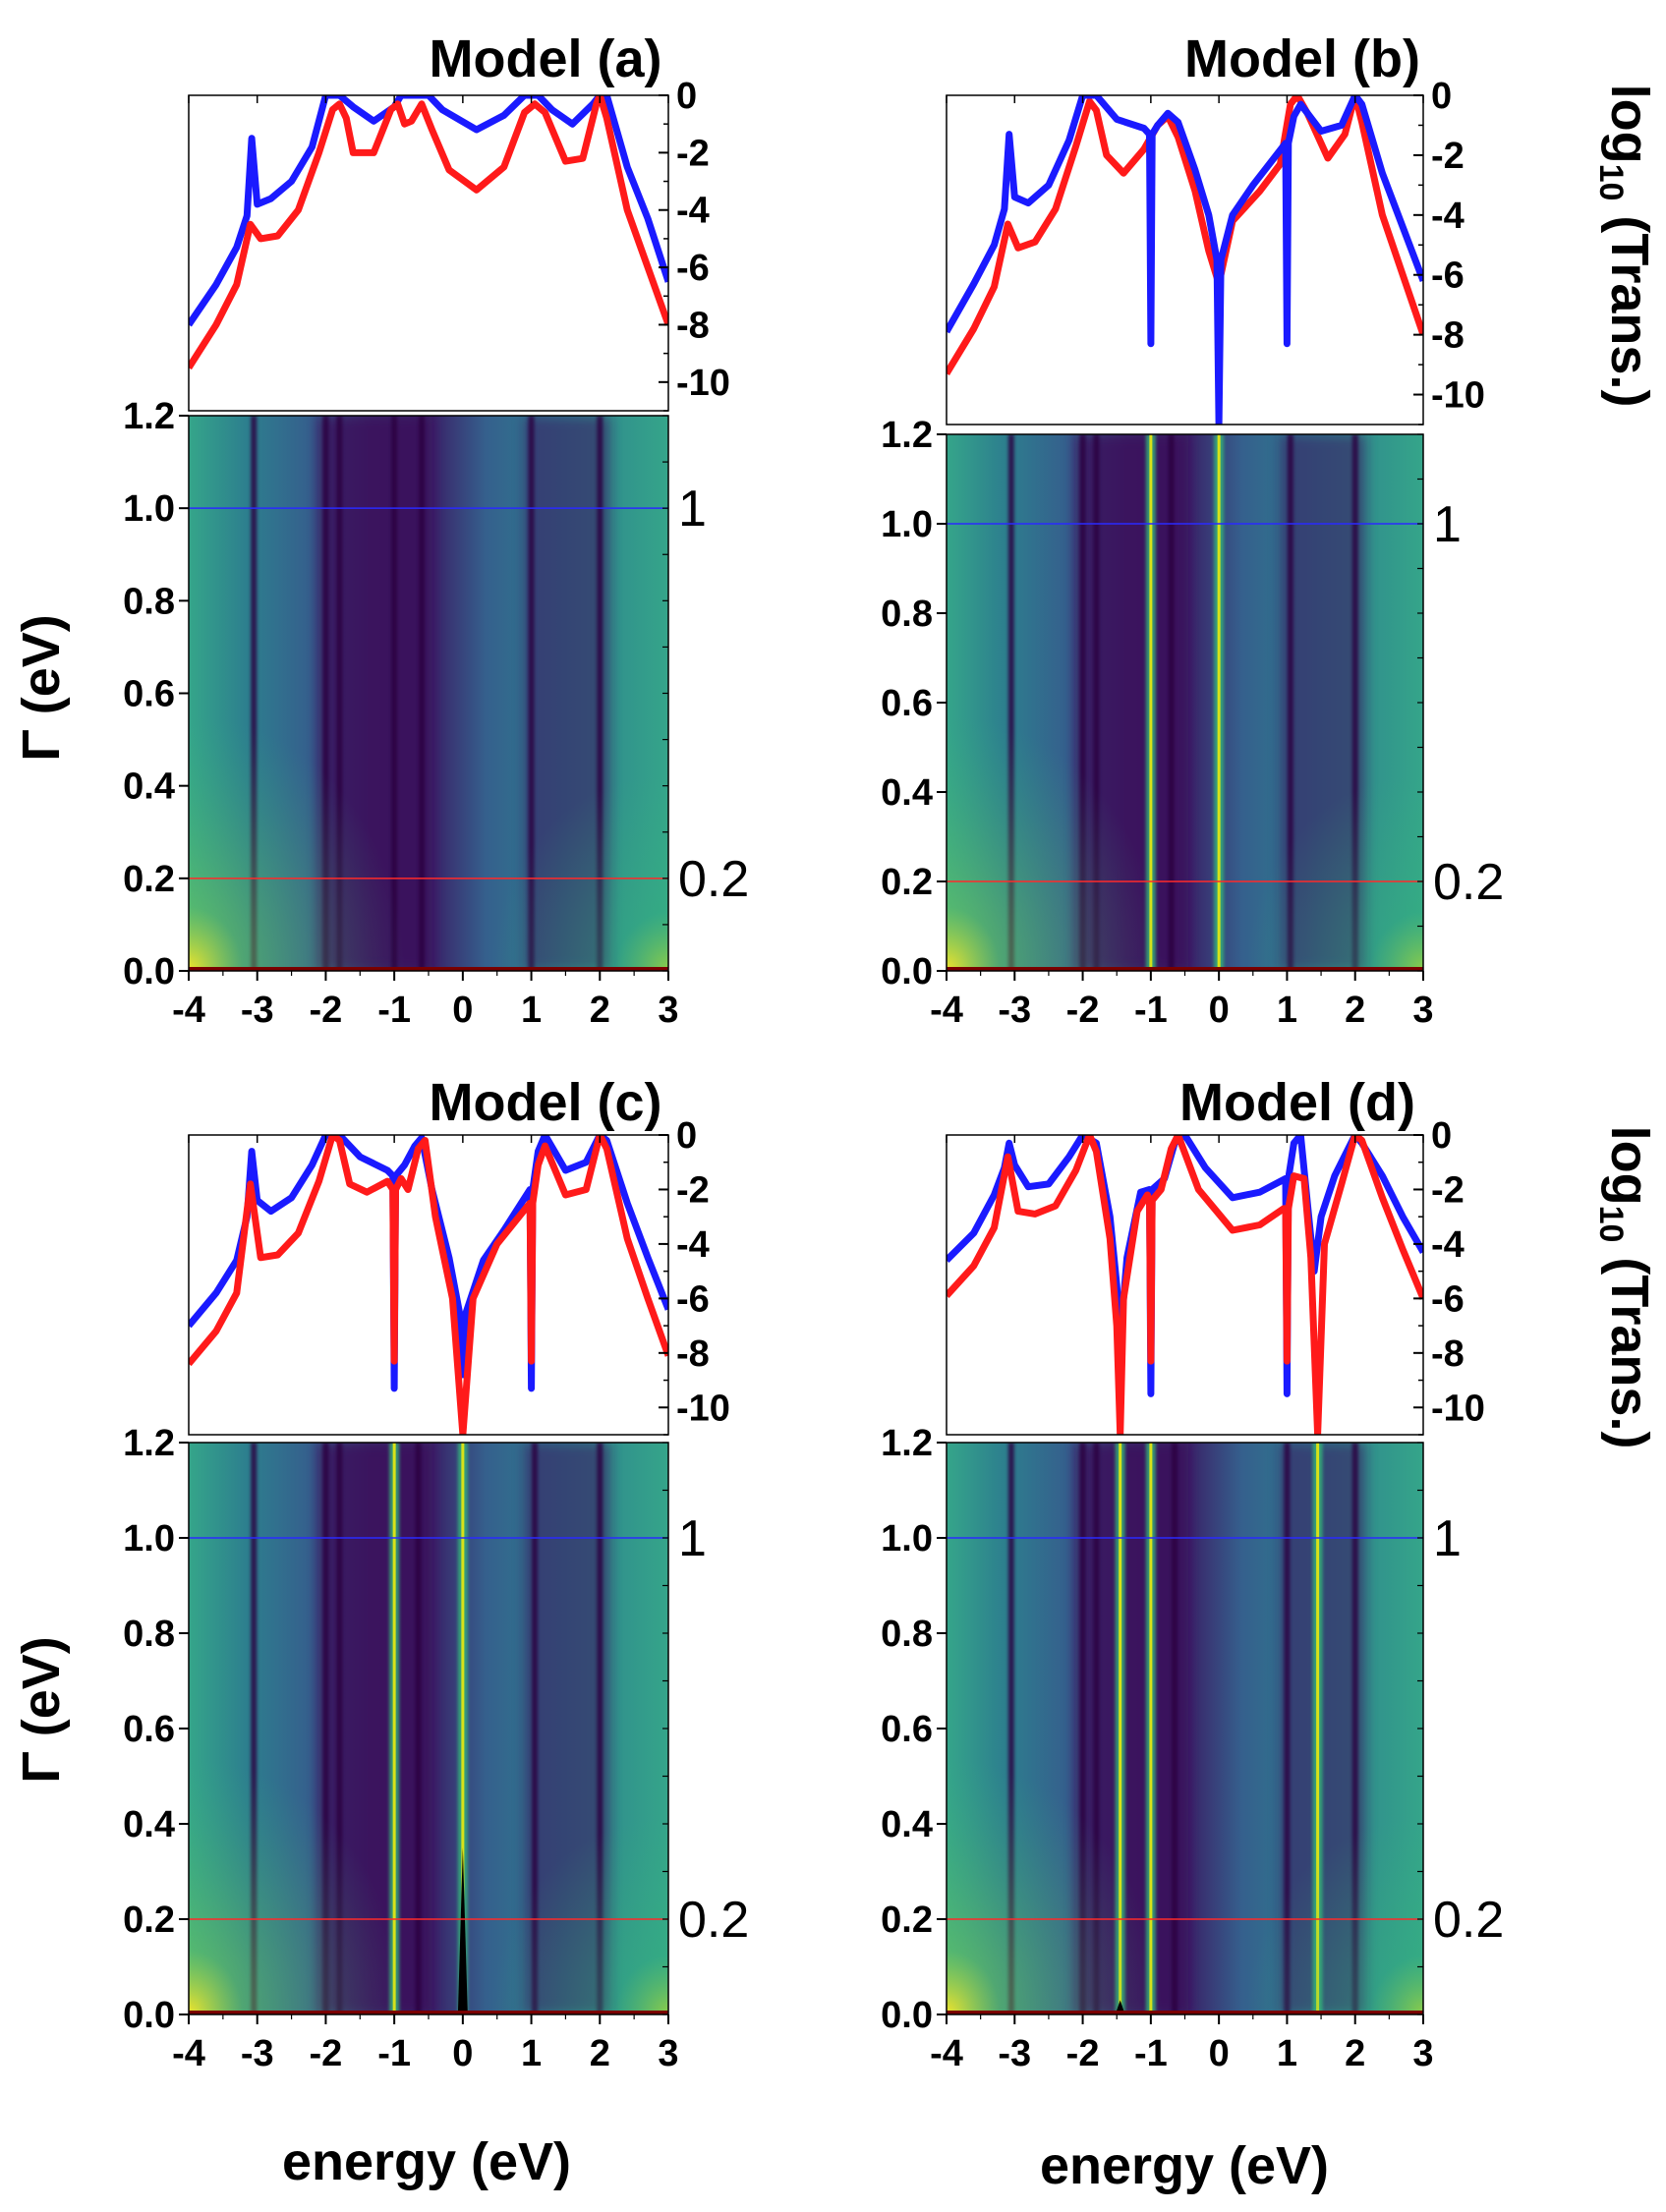  I want to click on panel-title: Model (d), so click(1297, 1102).